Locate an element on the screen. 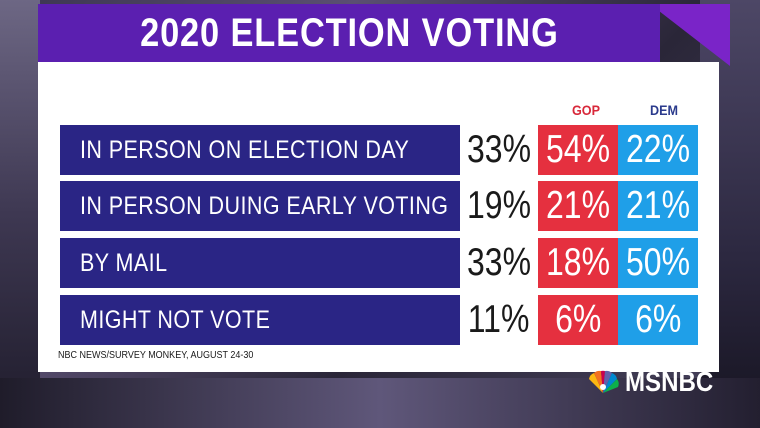 The height and width of the screenshot is (428, 760). gop-value: 21% is located at coordinates (578, 206).